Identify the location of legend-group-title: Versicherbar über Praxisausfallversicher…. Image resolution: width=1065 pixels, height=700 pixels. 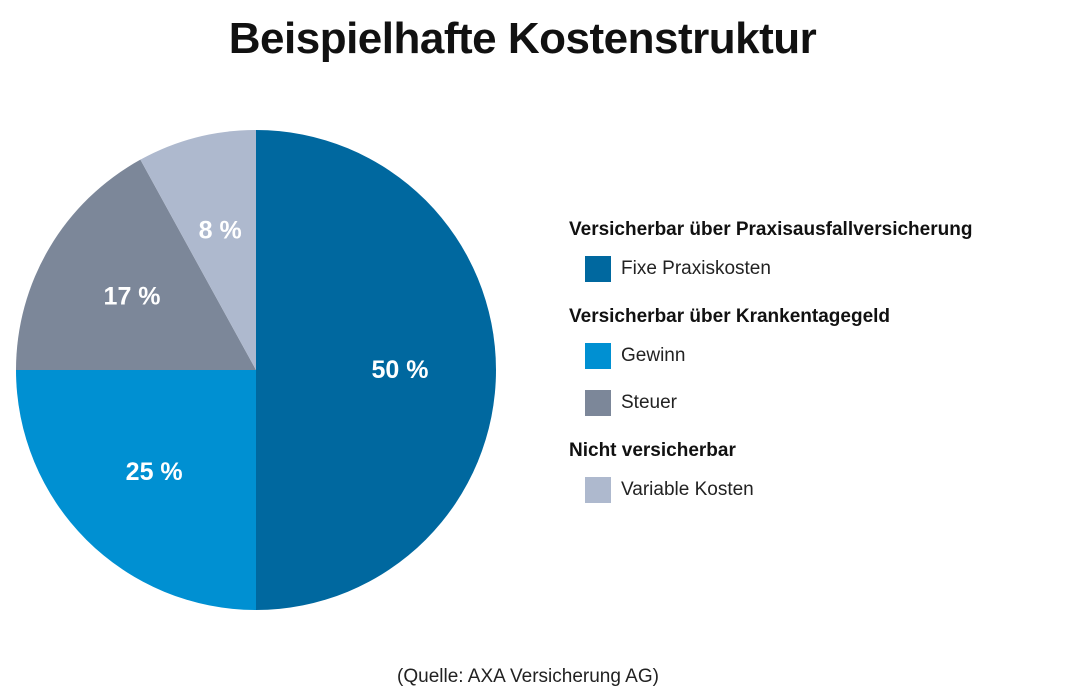
(771, 229).